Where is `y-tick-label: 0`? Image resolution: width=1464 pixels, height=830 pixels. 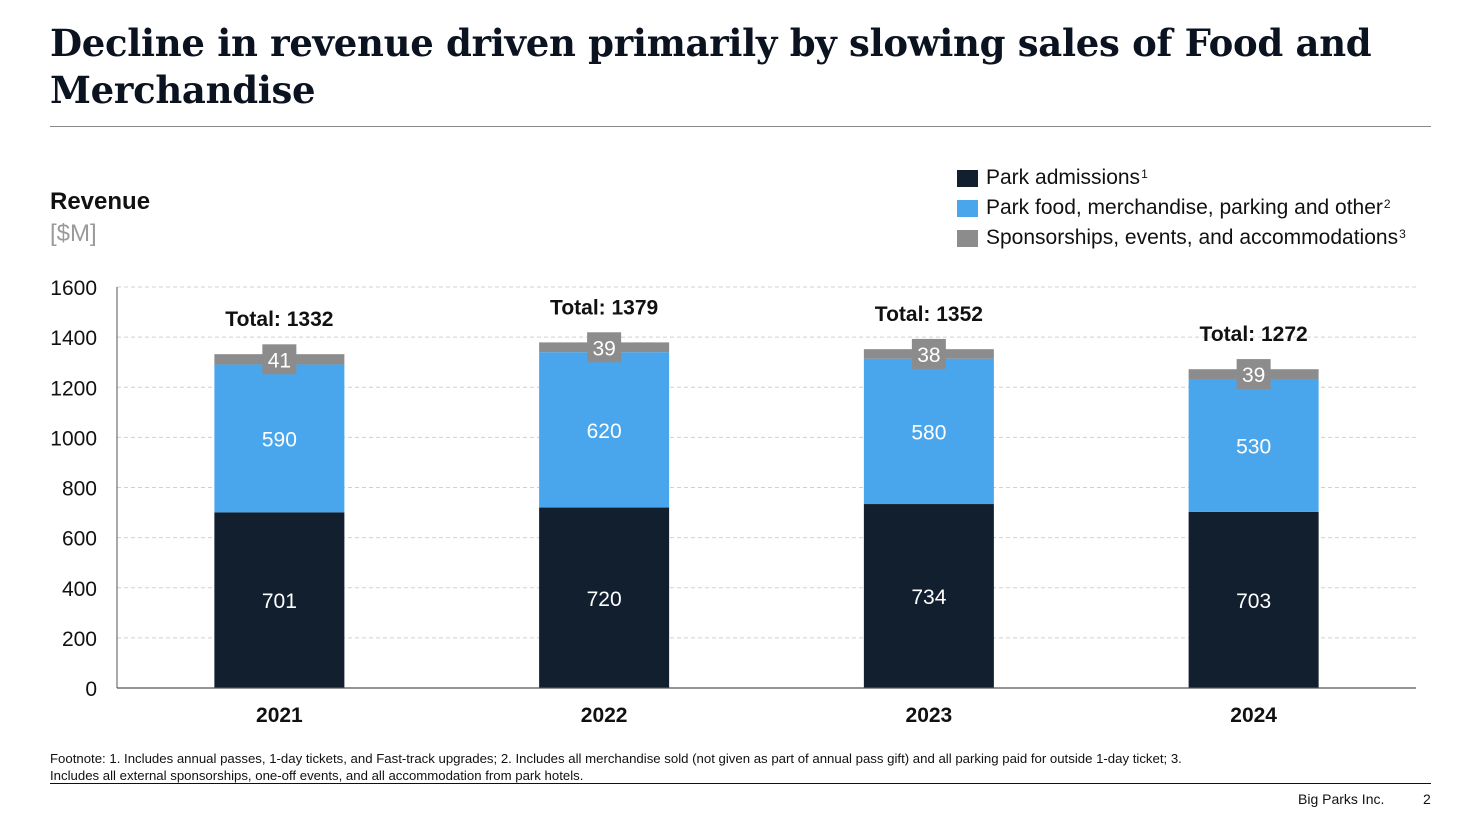 y-tick-label: 0 is located at coordinates (91, 689).